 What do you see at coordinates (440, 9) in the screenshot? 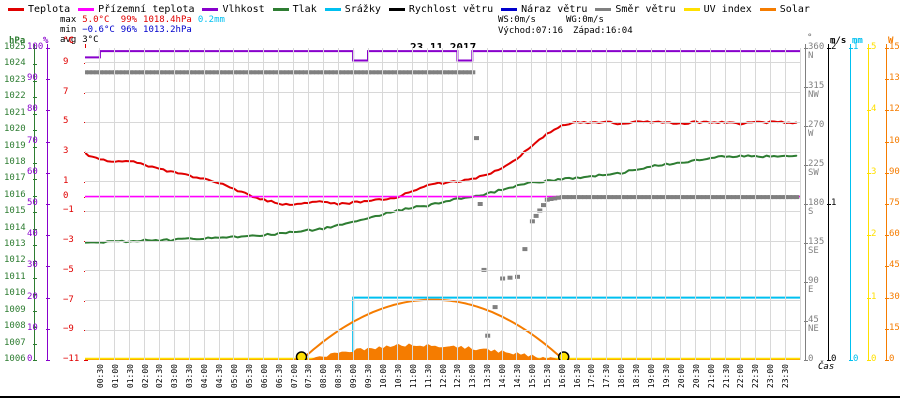
I see `legend-wind-speed: Rychlost větru` at bounding box center [440, 9].